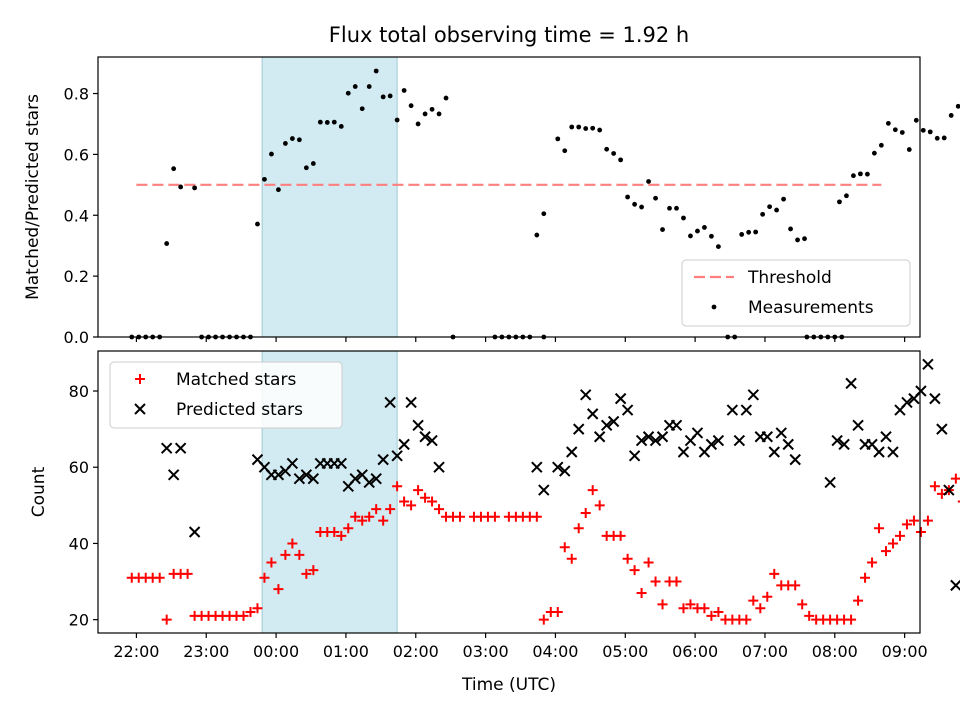 This screenshot has width=960, height=720. What do you see at coordinates (136, 651) in the screenshot?
I see `x-tick-label: 22:00` at bounding box center [136, 651].